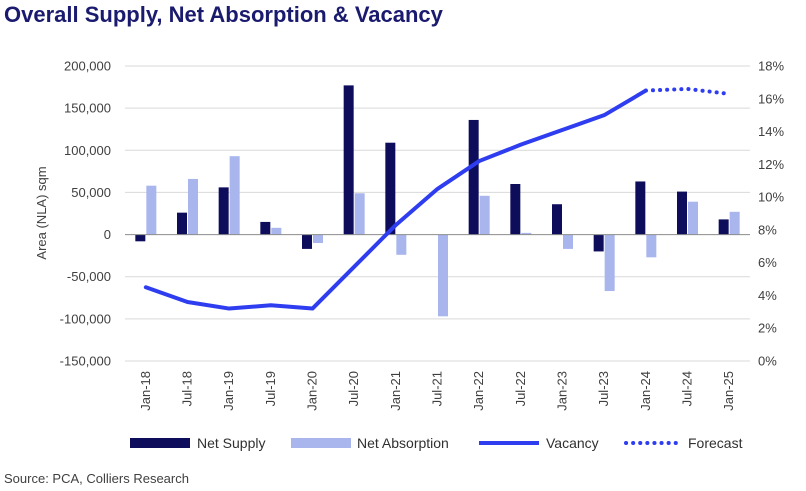 Image resolution: width=806 pixels, height=491 pixels. I want to click on legend-net-absorption: Net Absorption, so click(370, 443).